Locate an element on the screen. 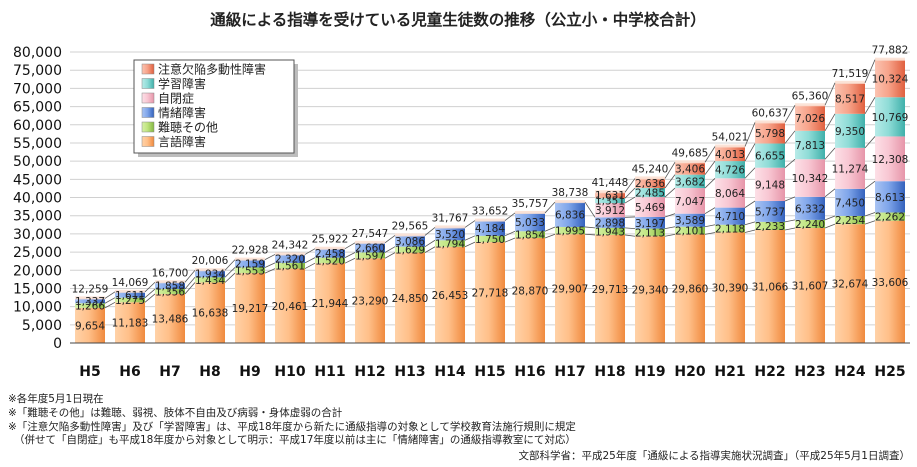  value-label: 30,390 is located at coordinates (730, 289).